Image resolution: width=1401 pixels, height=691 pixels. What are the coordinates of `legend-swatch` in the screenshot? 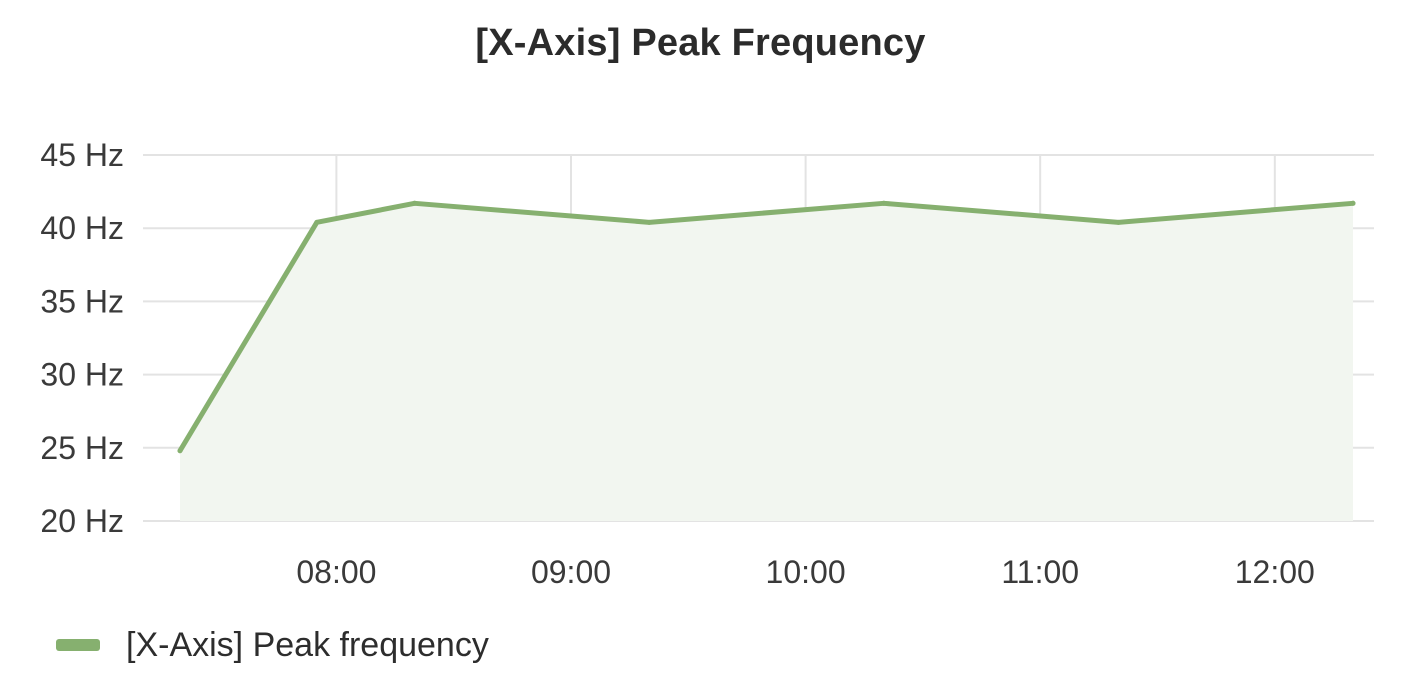 It's located at (78, 645).